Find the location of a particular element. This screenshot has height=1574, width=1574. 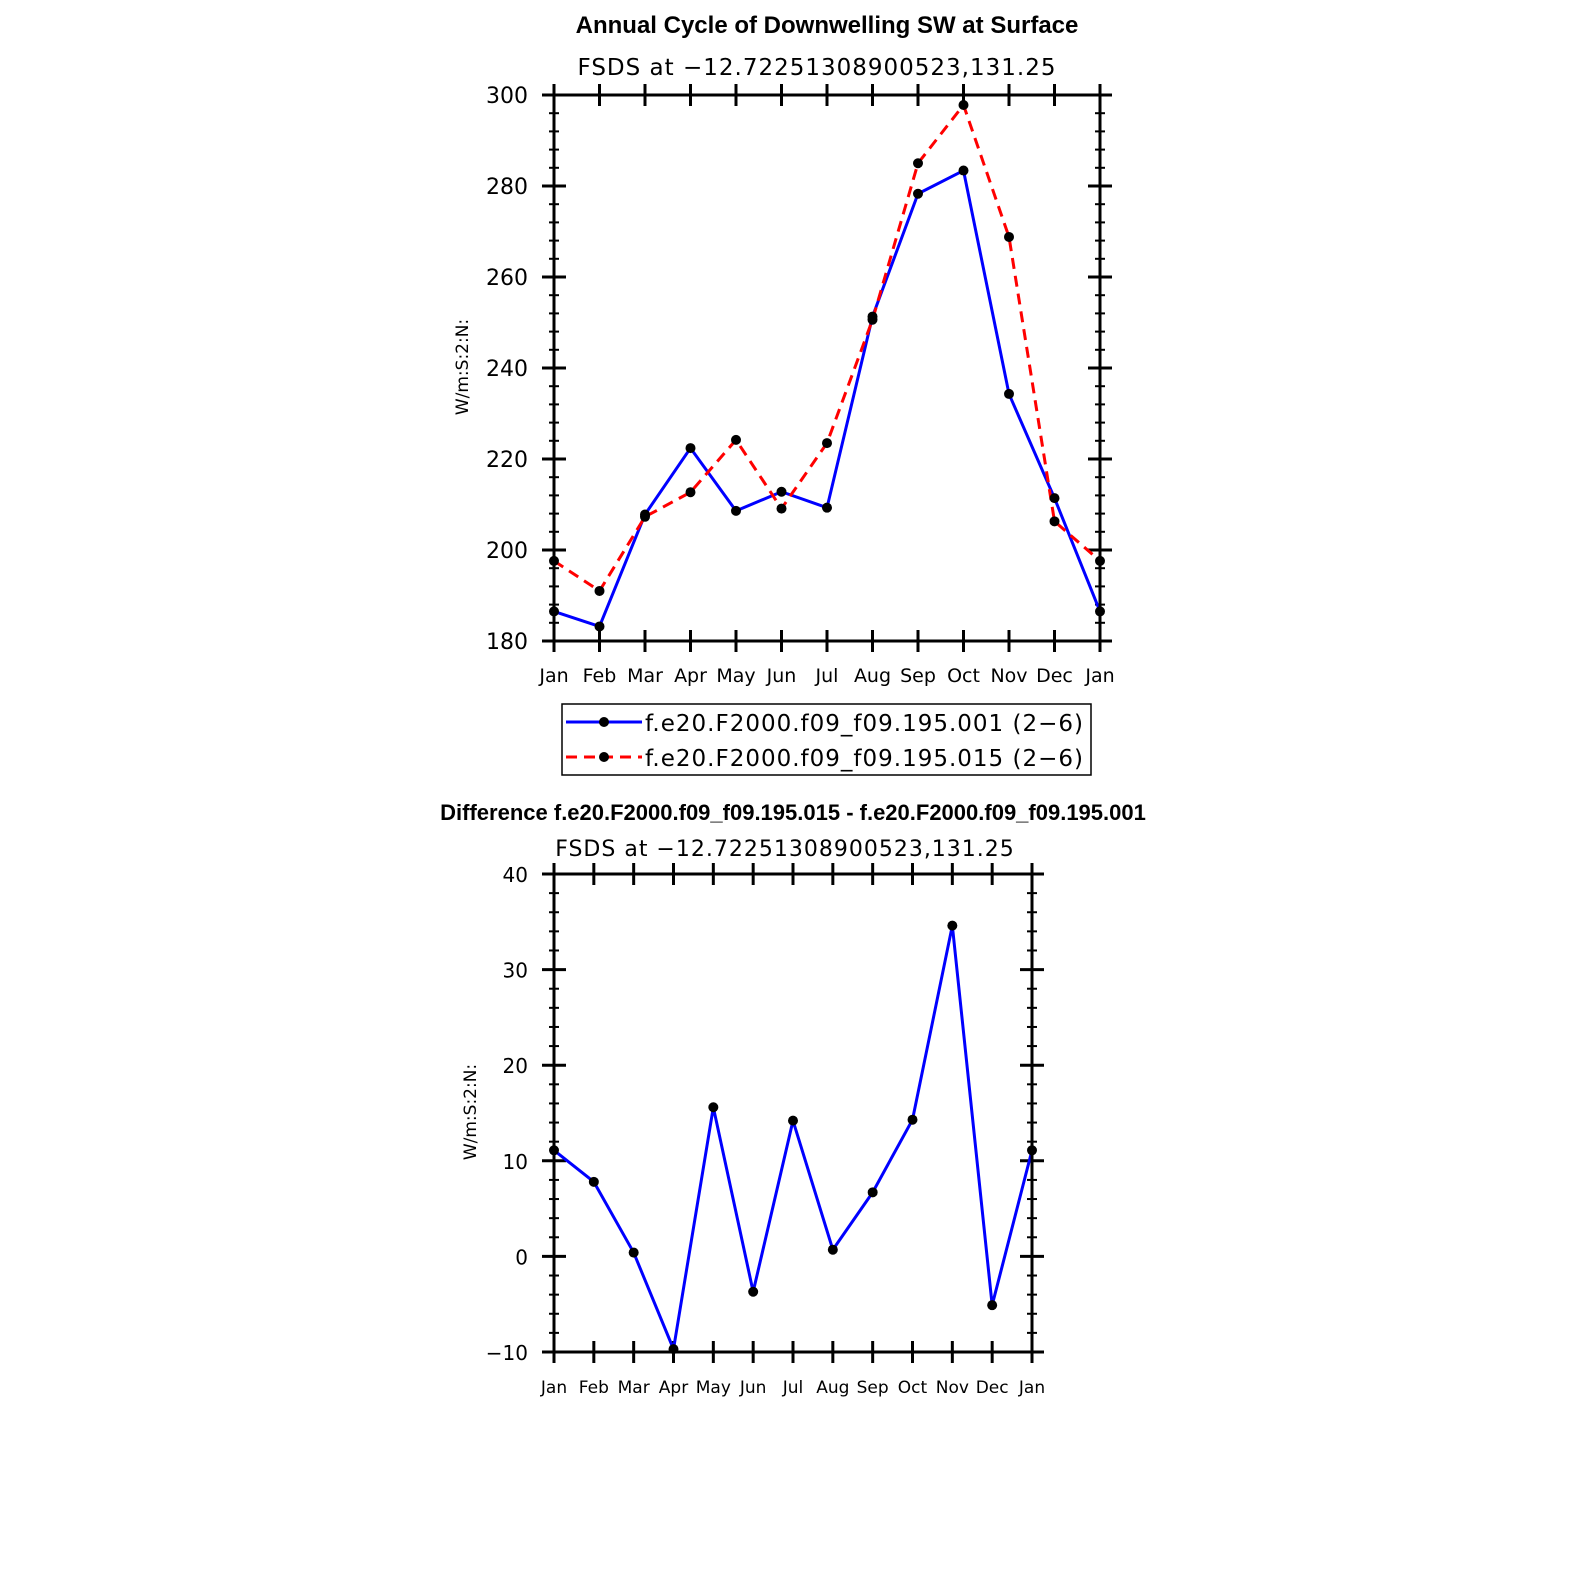

top-x-tick-labels: Jan Feb Mar Apr May Jun Jul Aug Sep Oct Nov Dec Jan is located at coordinates (826, 676).